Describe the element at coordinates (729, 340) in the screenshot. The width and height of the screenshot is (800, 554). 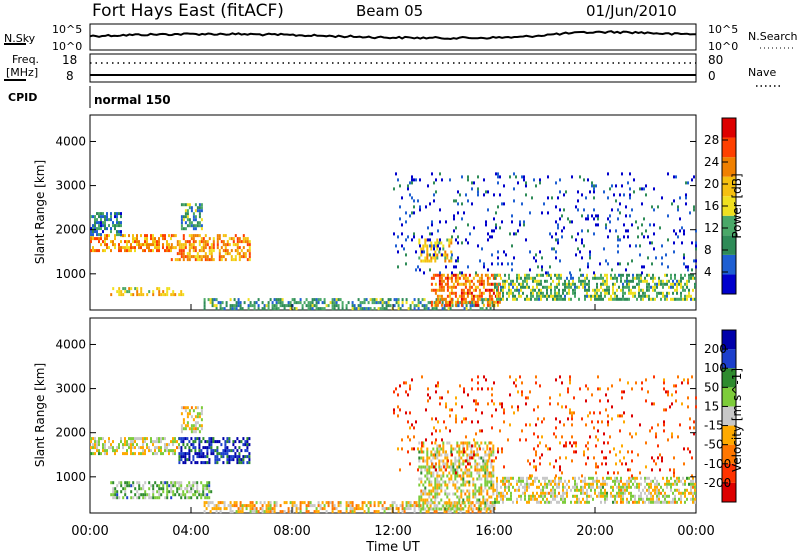
I see `colorbar-segment` at that location.